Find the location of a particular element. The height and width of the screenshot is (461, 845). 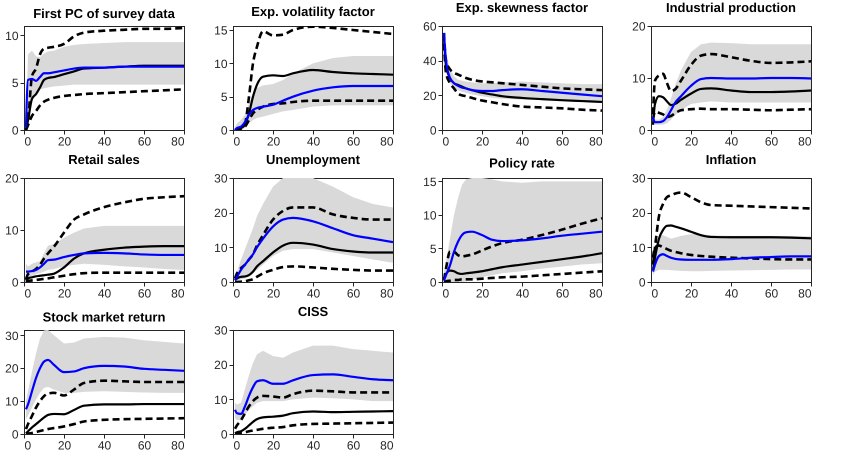

y-tick-label: 40 is located at coordinates (430, 61).